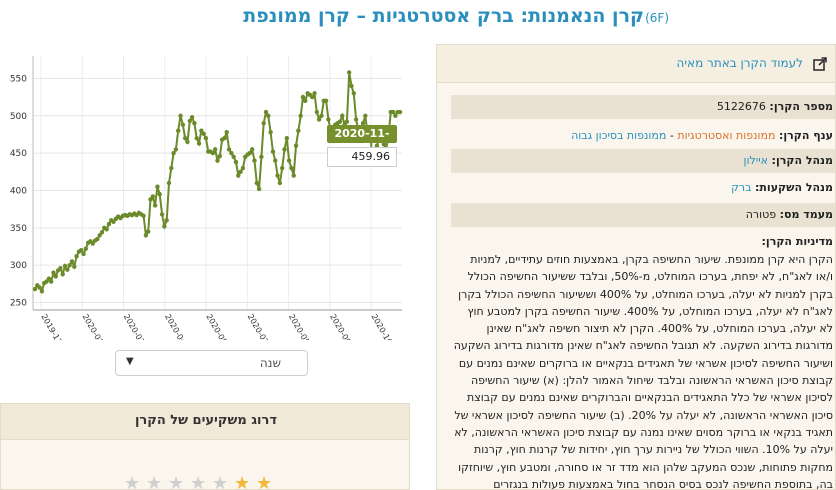  What do you see at coordinates (211, 363) in the screenshot?
I see `period-dropdown: שנה ▼` at bounding box center [211, 363].